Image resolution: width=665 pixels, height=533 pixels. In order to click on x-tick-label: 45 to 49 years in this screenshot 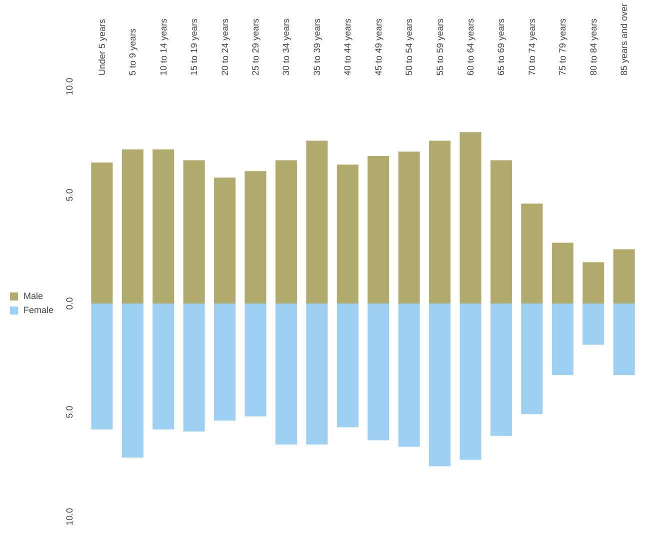, I will do `click(378, 47)`.